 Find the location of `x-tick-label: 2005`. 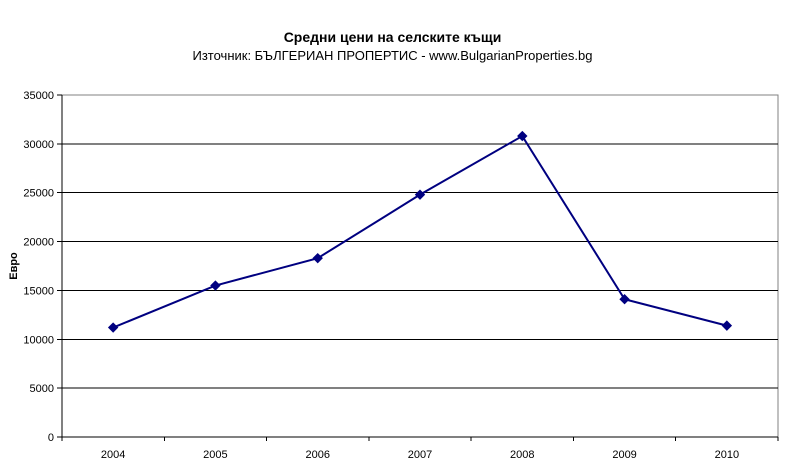

x-tick-label: 2005 is located at coordinates (215, 455).